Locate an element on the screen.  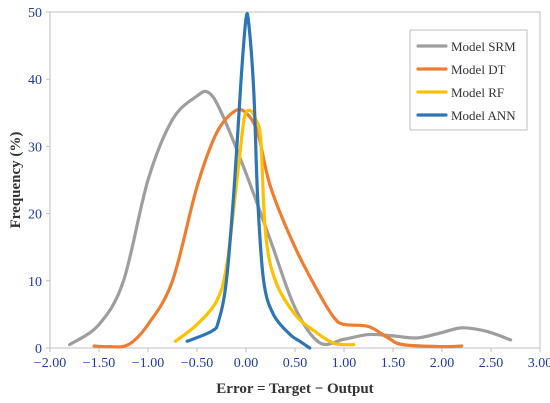
y-axis-title: Frequency (%) is located at coordinates (16, 180).